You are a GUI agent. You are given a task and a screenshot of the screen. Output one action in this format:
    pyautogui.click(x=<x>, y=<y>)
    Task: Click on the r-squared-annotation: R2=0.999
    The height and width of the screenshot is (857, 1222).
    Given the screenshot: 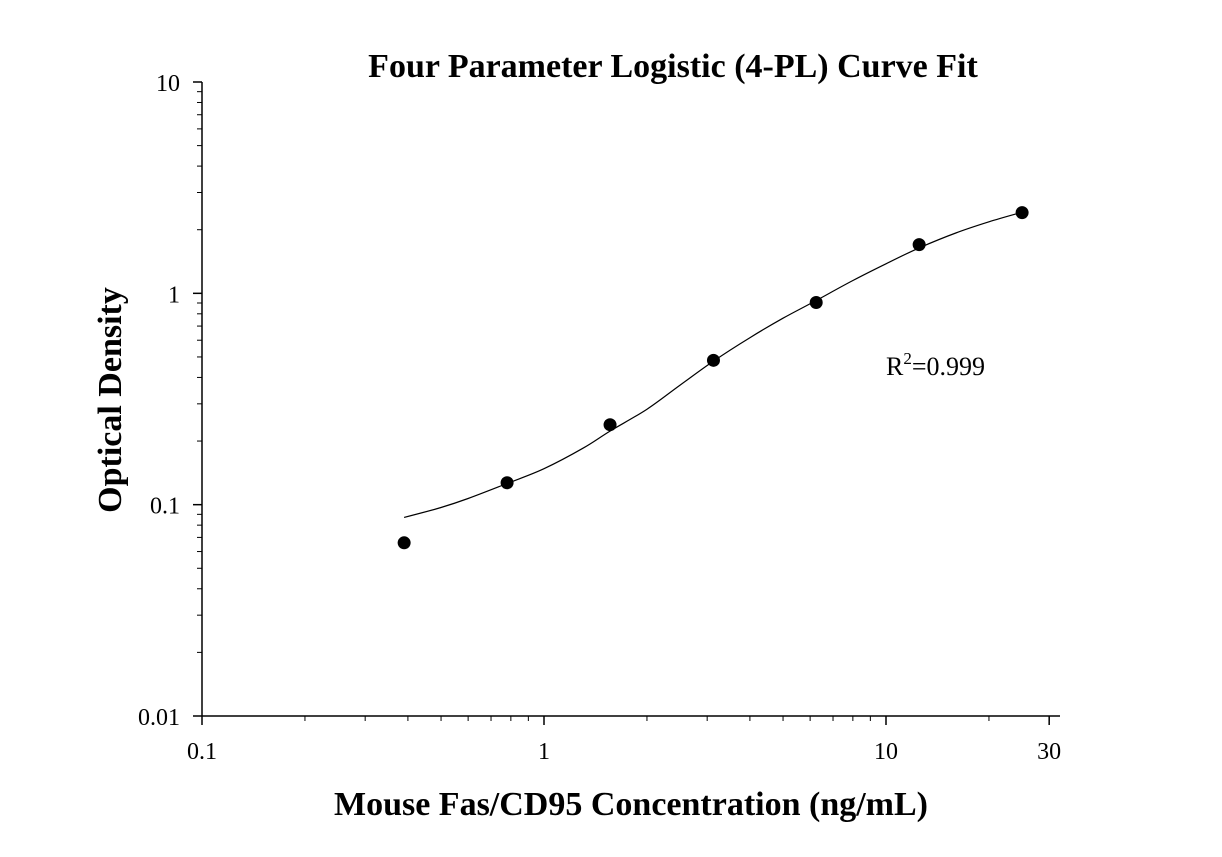 What is the action you would take?
    pyautogui.click(x=935, y=365)
    